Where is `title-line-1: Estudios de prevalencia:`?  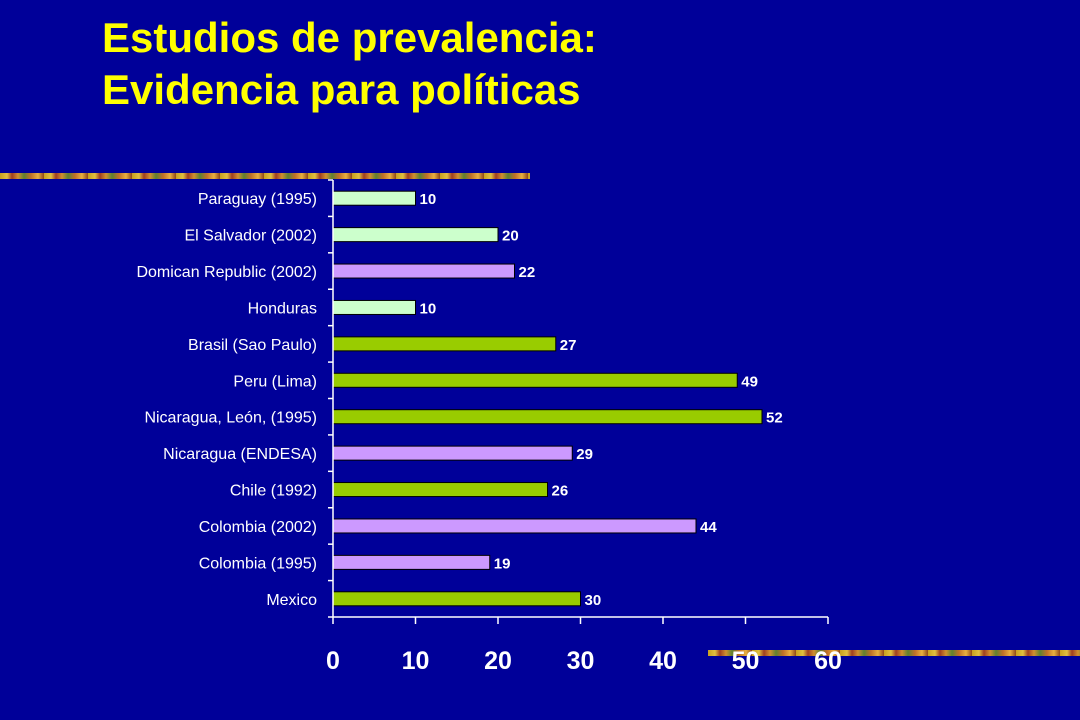 title-line-1: Estudios de prevalencia: is located at coordinates (349, 37).